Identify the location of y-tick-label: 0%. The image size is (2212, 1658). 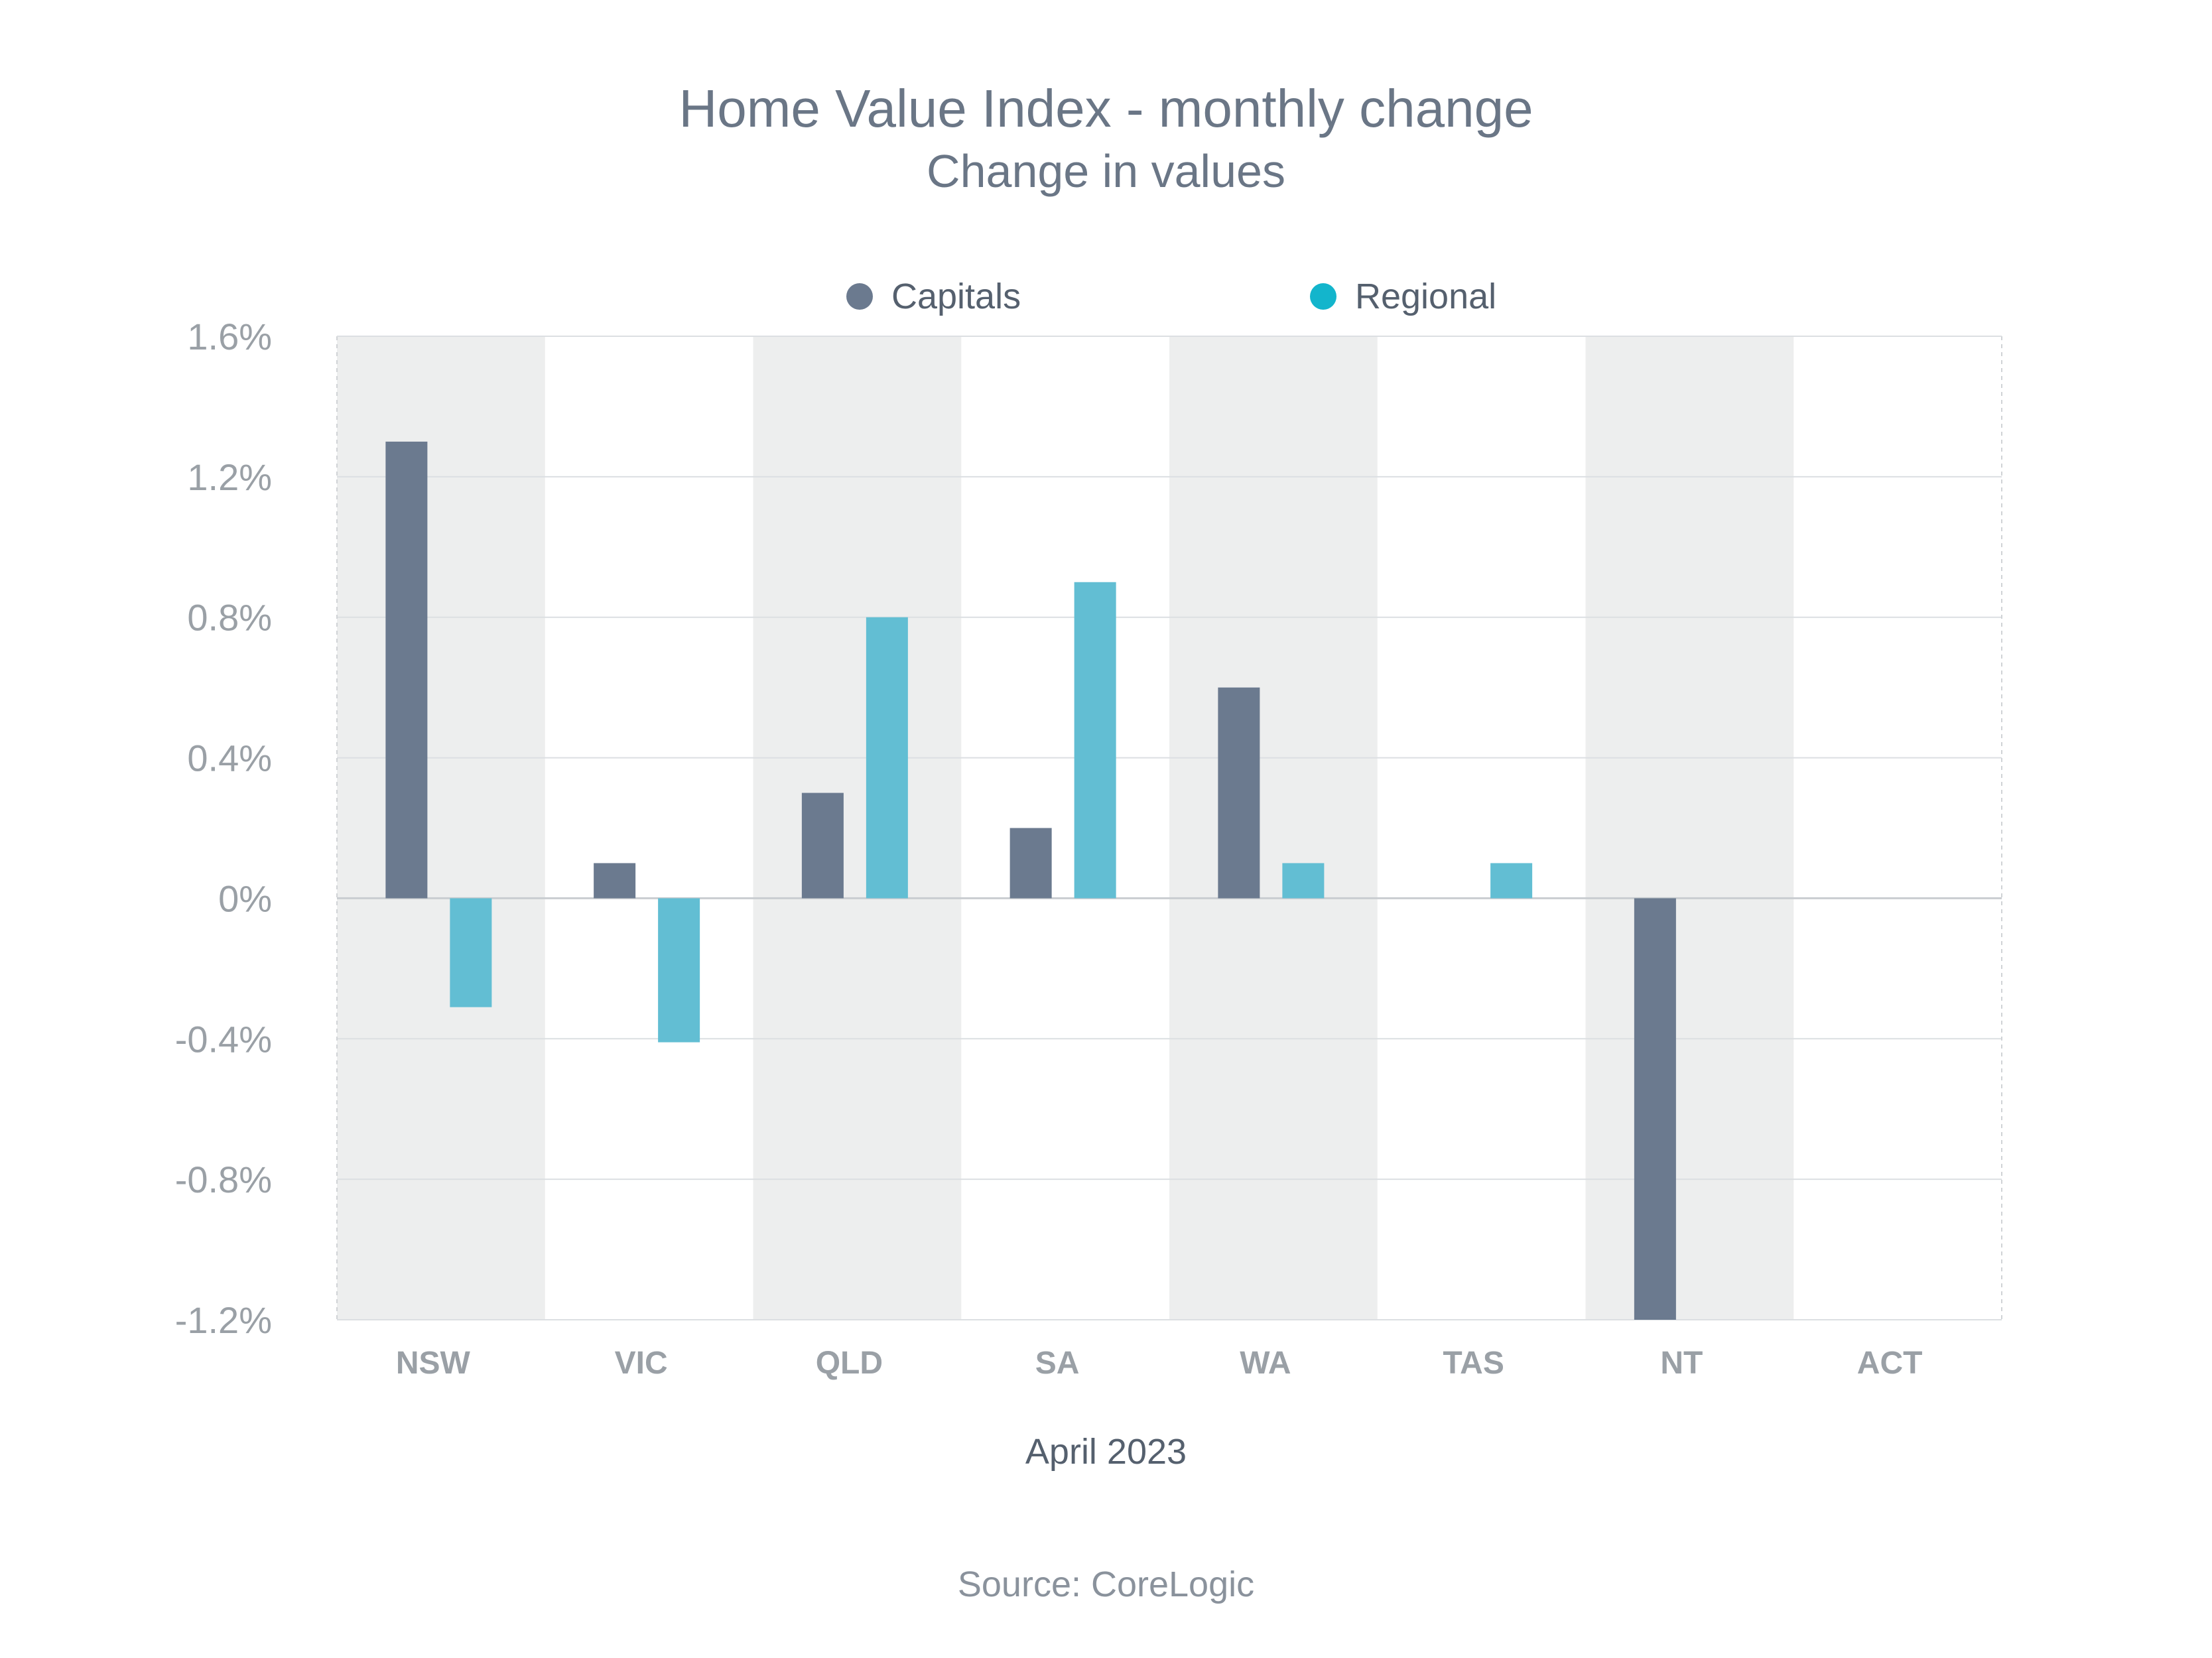
(245, 898).